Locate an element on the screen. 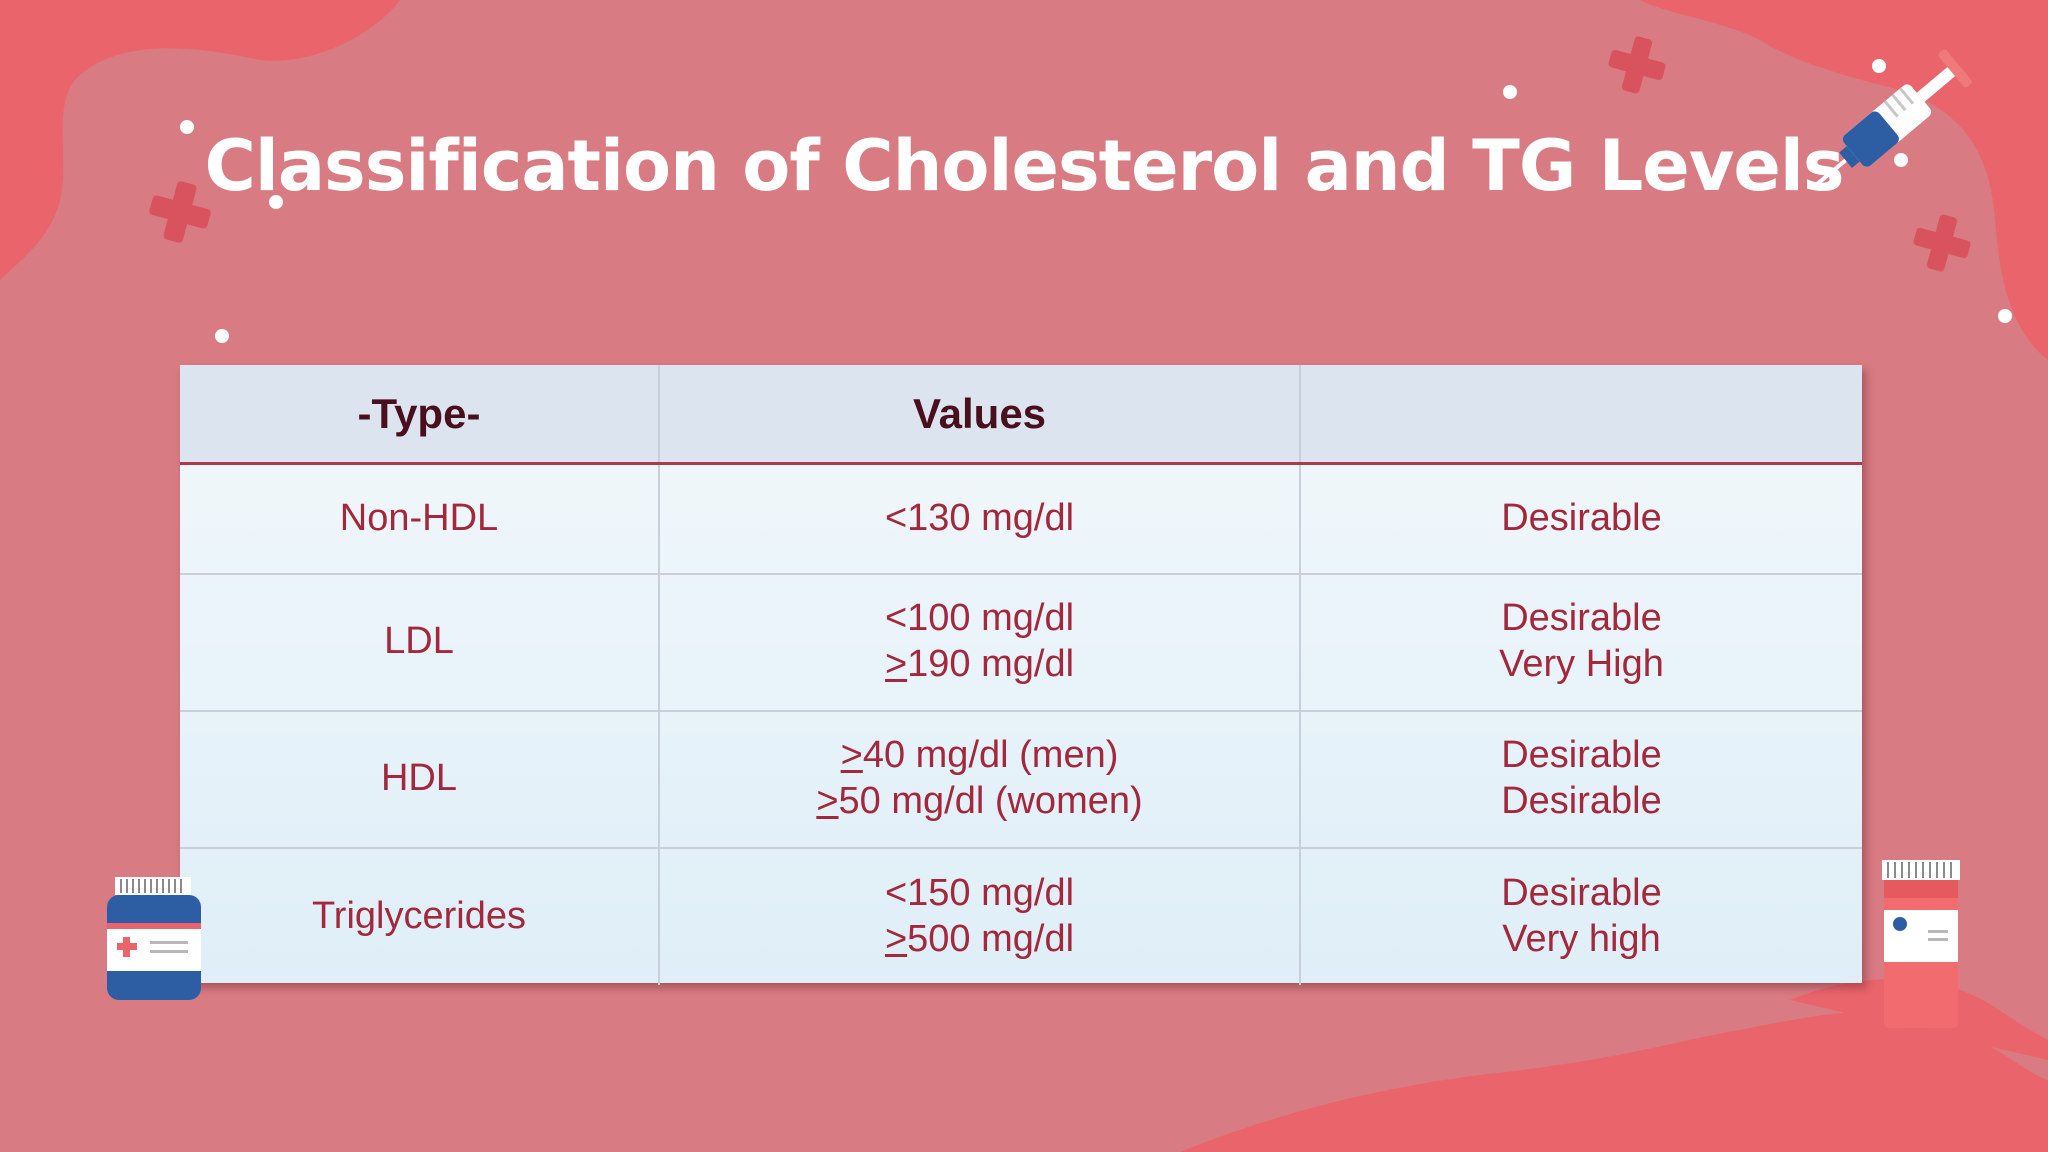  syringe-icon is located at coordinates (1893, 117).